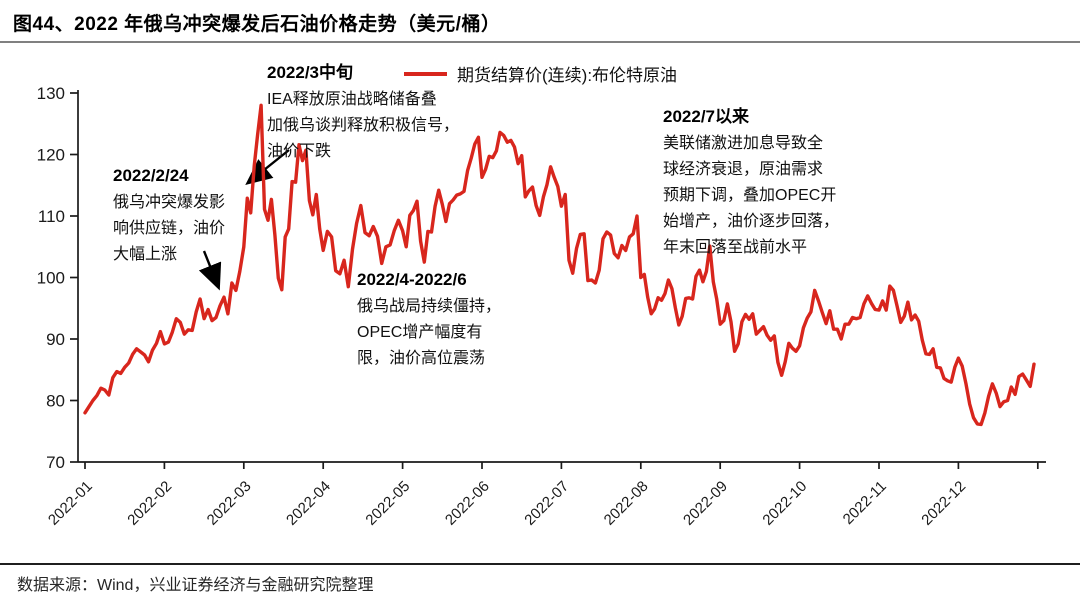  I want to click on x-tick-label: 2022-06, so click(467, 503).